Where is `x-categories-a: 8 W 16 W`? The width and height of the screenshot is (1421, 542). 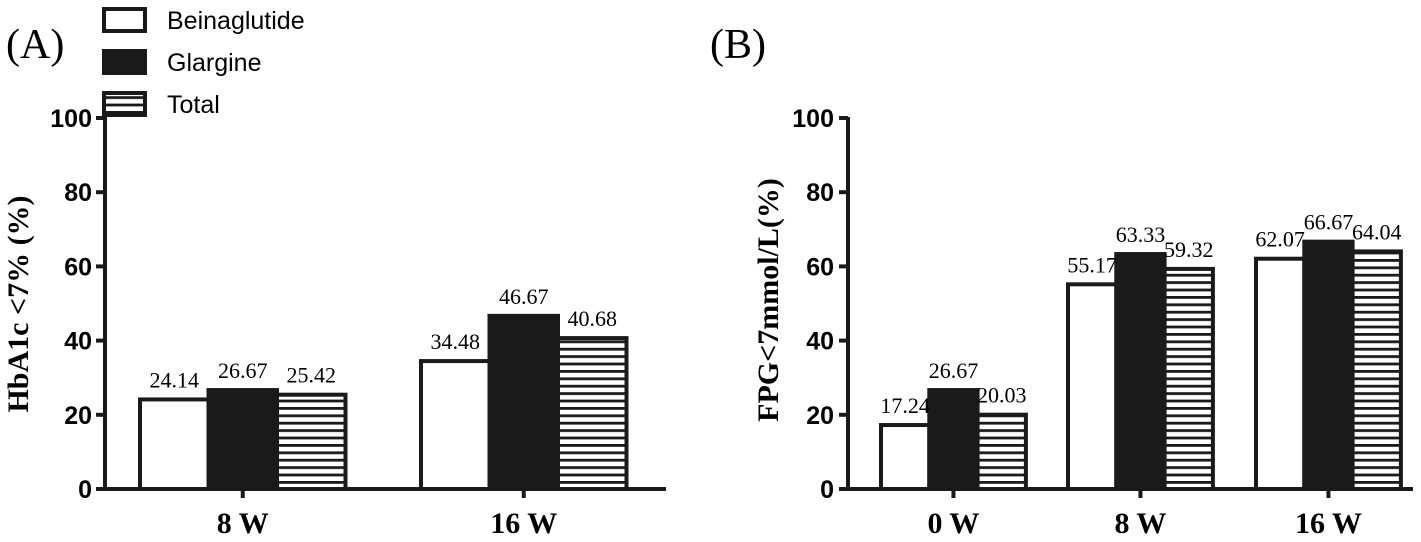 x-categories-a: 8 W 16 W is located at coordinates (387, 514).